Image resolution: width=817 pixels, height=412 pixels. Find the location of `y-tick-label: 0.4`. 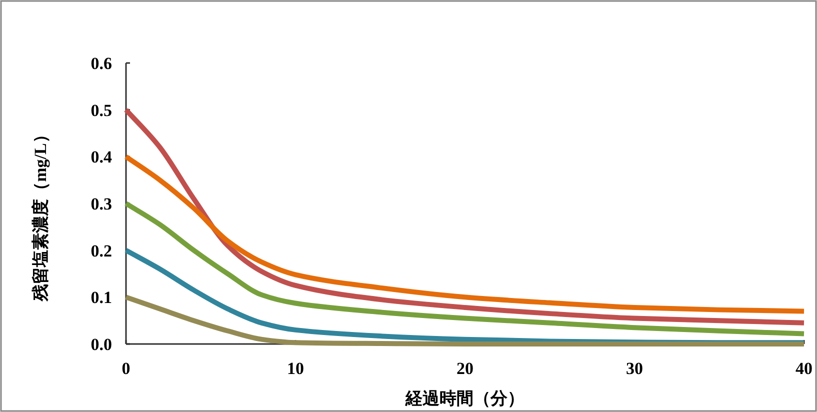

y-tick-label: 0.4 is located at coordinates (101, 157).